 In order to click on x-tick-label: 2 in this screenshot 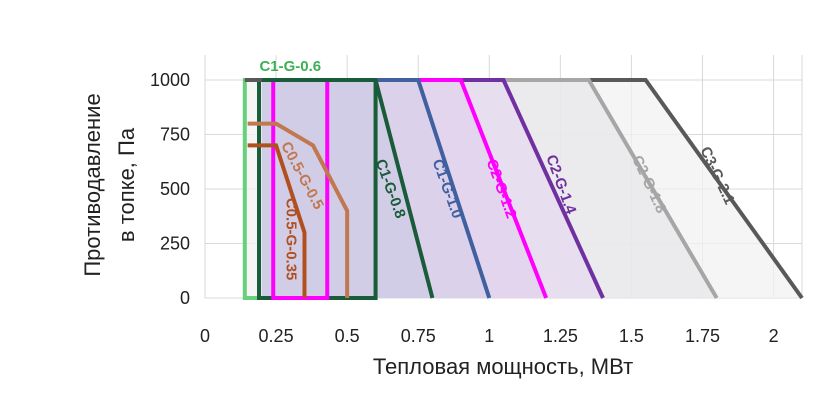, I will do `click(774, 336)`.